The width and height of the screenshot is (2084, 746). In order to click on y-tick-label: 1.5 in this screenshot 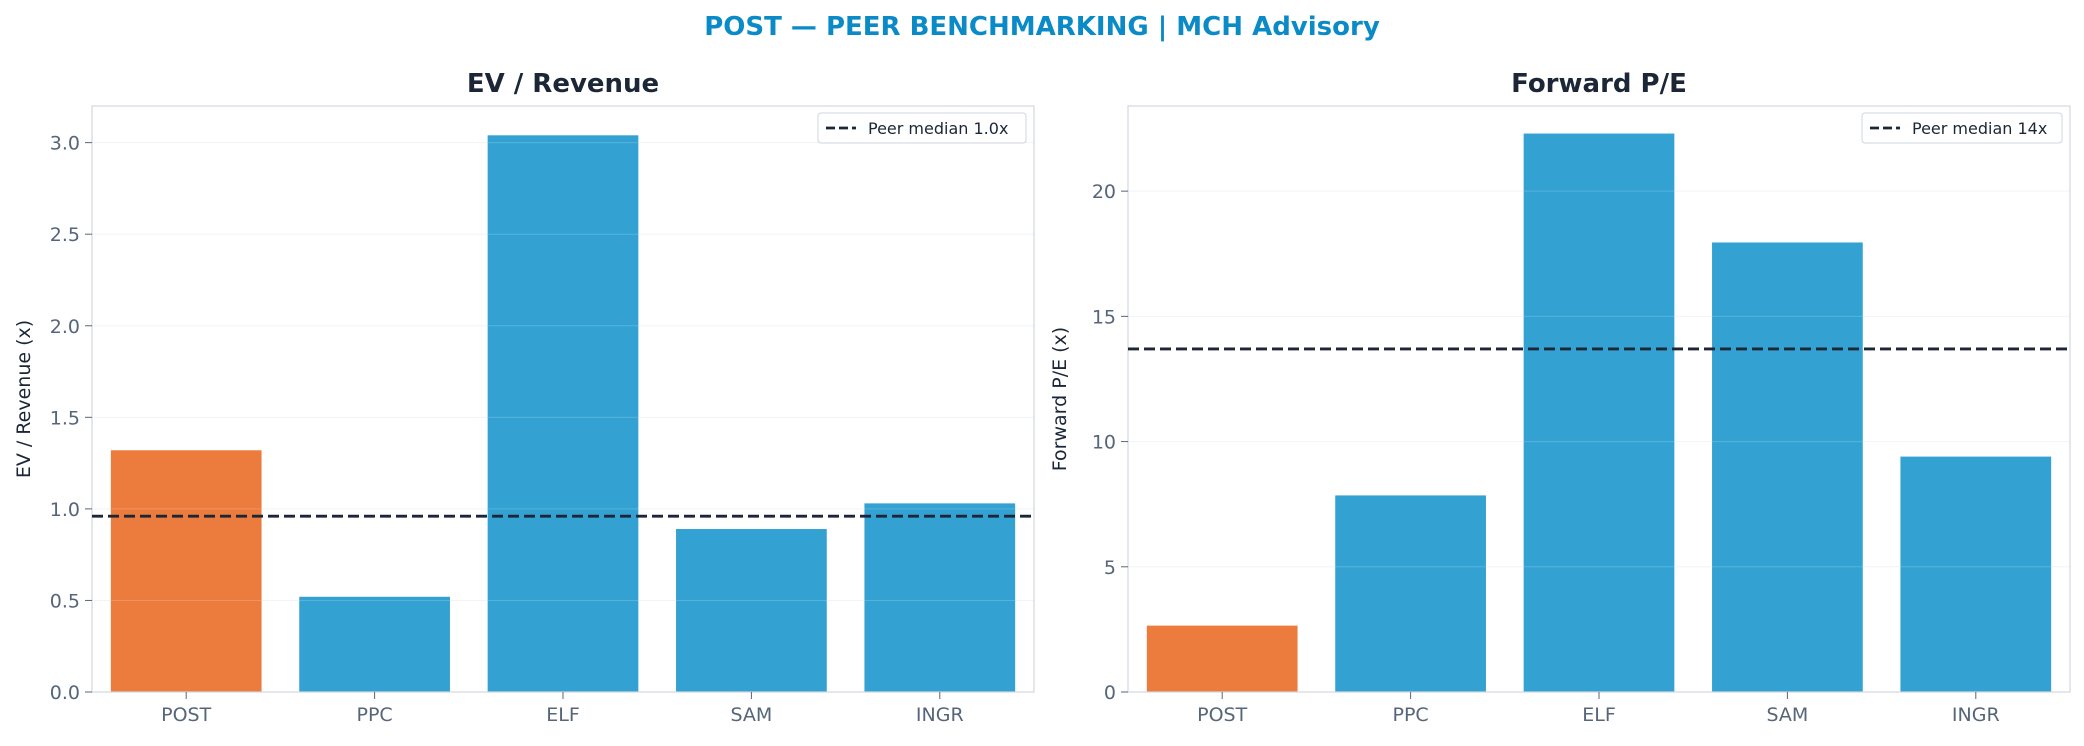, I will do `click(65, 418)`.